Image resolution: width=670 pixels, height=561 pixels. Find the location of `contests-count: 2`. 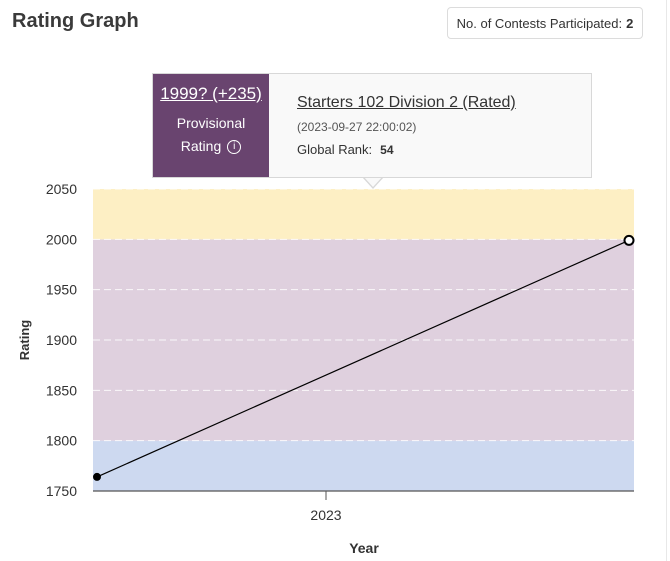

contests-count: 2 is located at coordinates (630, 23).